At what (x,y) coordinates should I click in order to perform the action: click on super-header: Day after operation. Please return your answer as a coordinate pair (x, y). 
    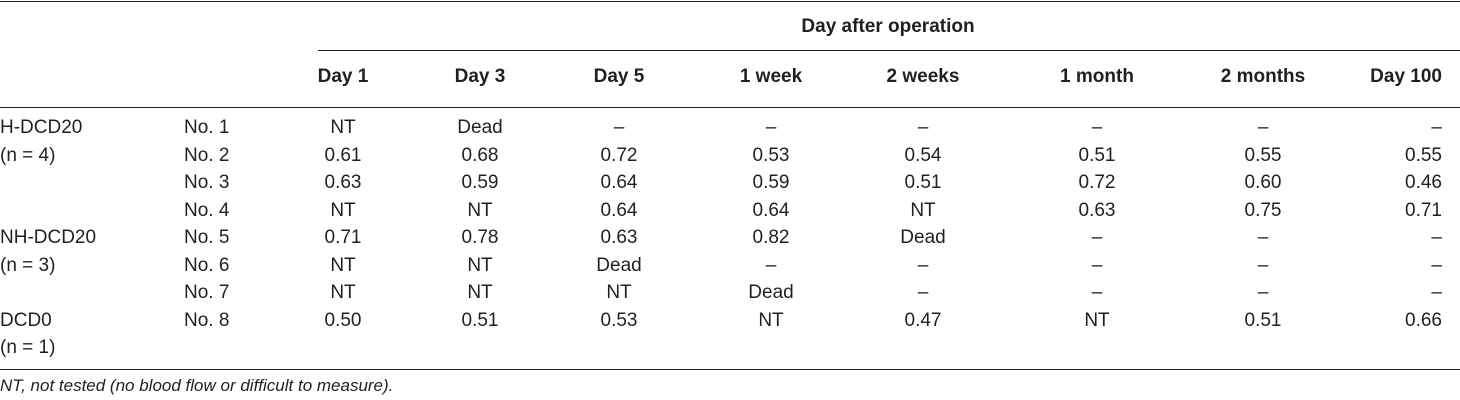
    Looking at the image, I should click on (888, 26).